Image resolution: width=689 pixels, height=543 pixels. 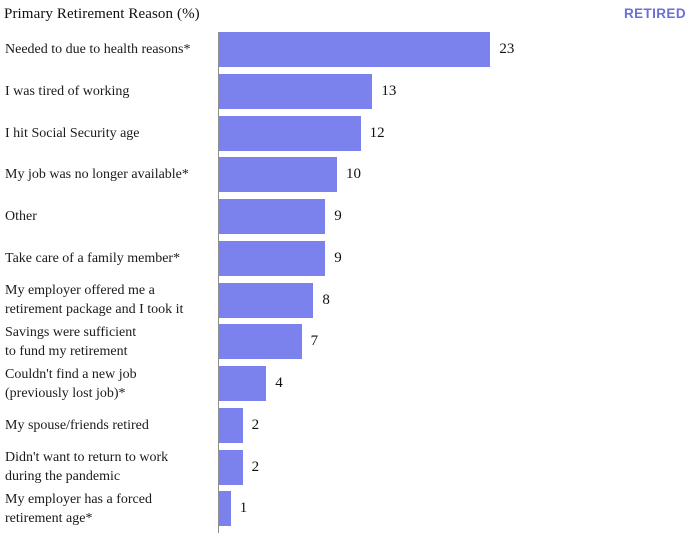 I want to click on bar-row: I was tired of working 13, so click(x=344, y=94).